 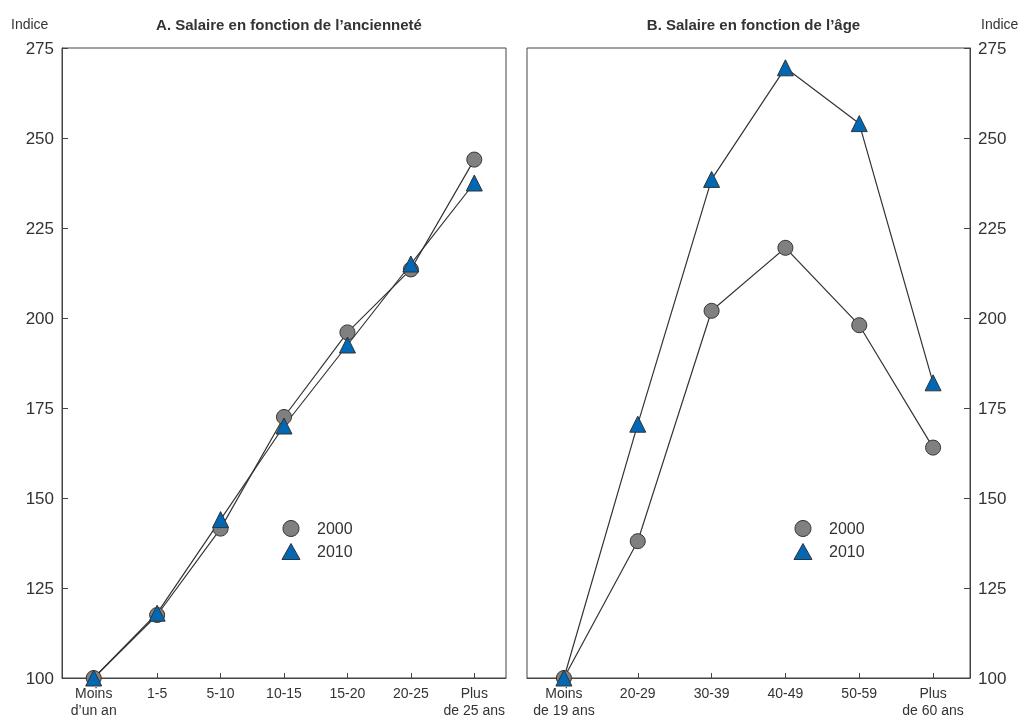 I want to click on x-tick-label: 1-5, so click(x=157, y=692).